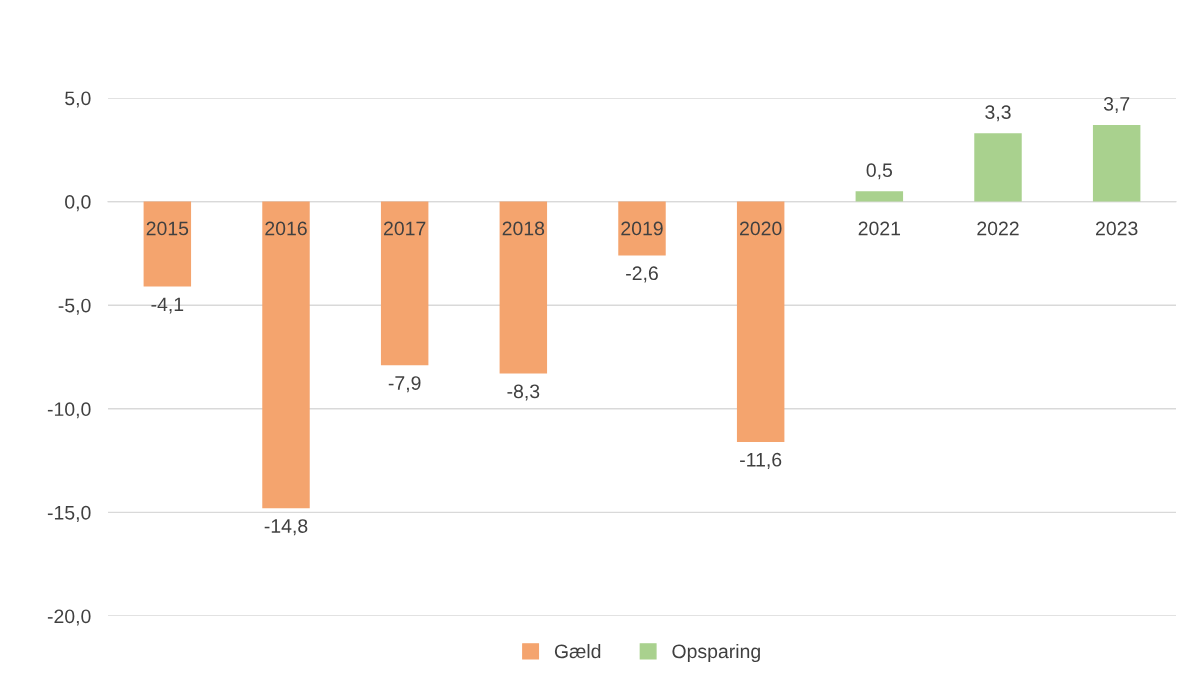 The height and width of the screenshot is (700, 1200). I want to click on data-label: -14,8, so click(286, 527).